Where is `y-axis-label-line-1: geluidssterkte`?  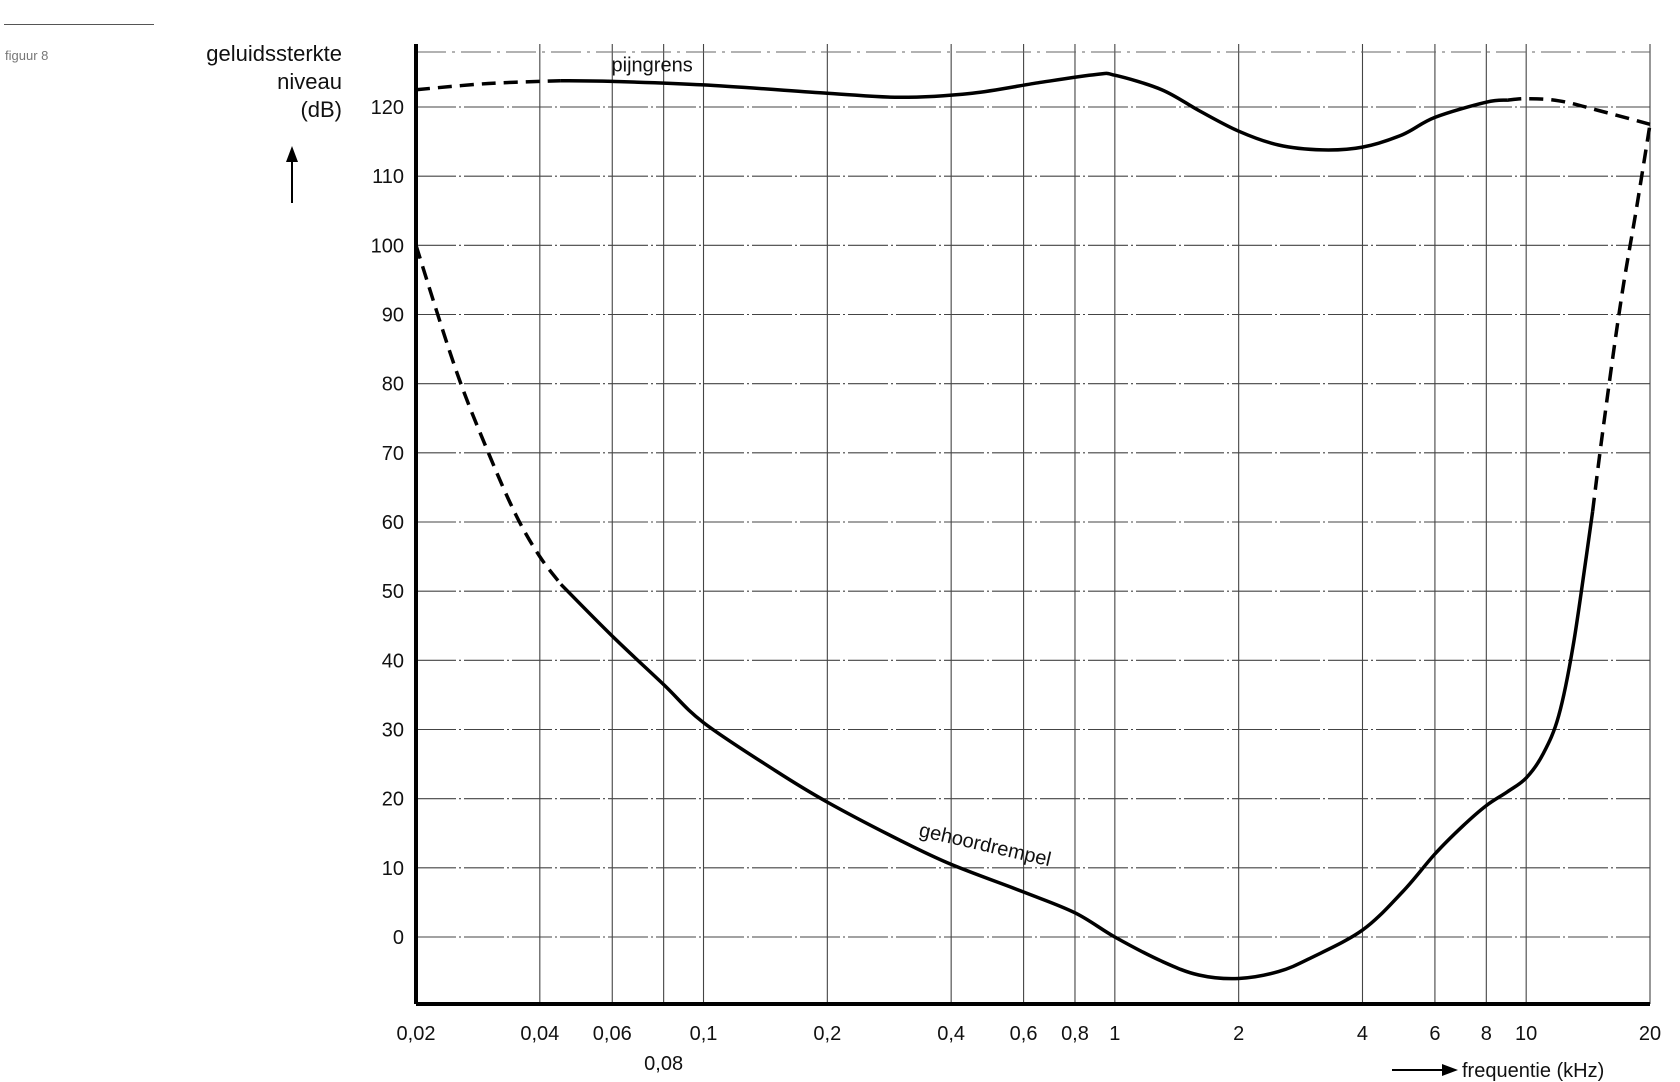
y-axis-label-line-1: geluidssterkte is located at coordinates (274, 53).